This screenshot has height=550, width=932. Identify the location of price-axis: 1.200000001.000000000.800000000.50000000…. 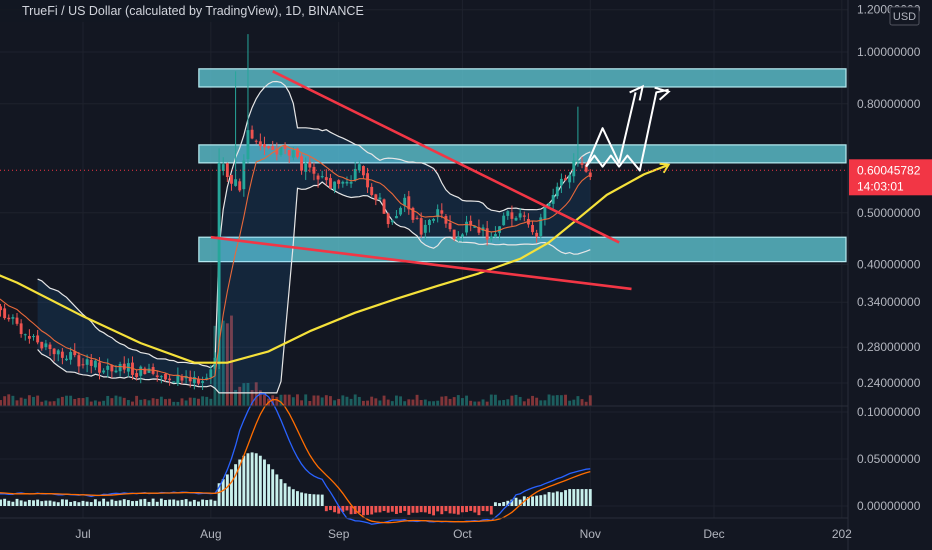
(890, 259).